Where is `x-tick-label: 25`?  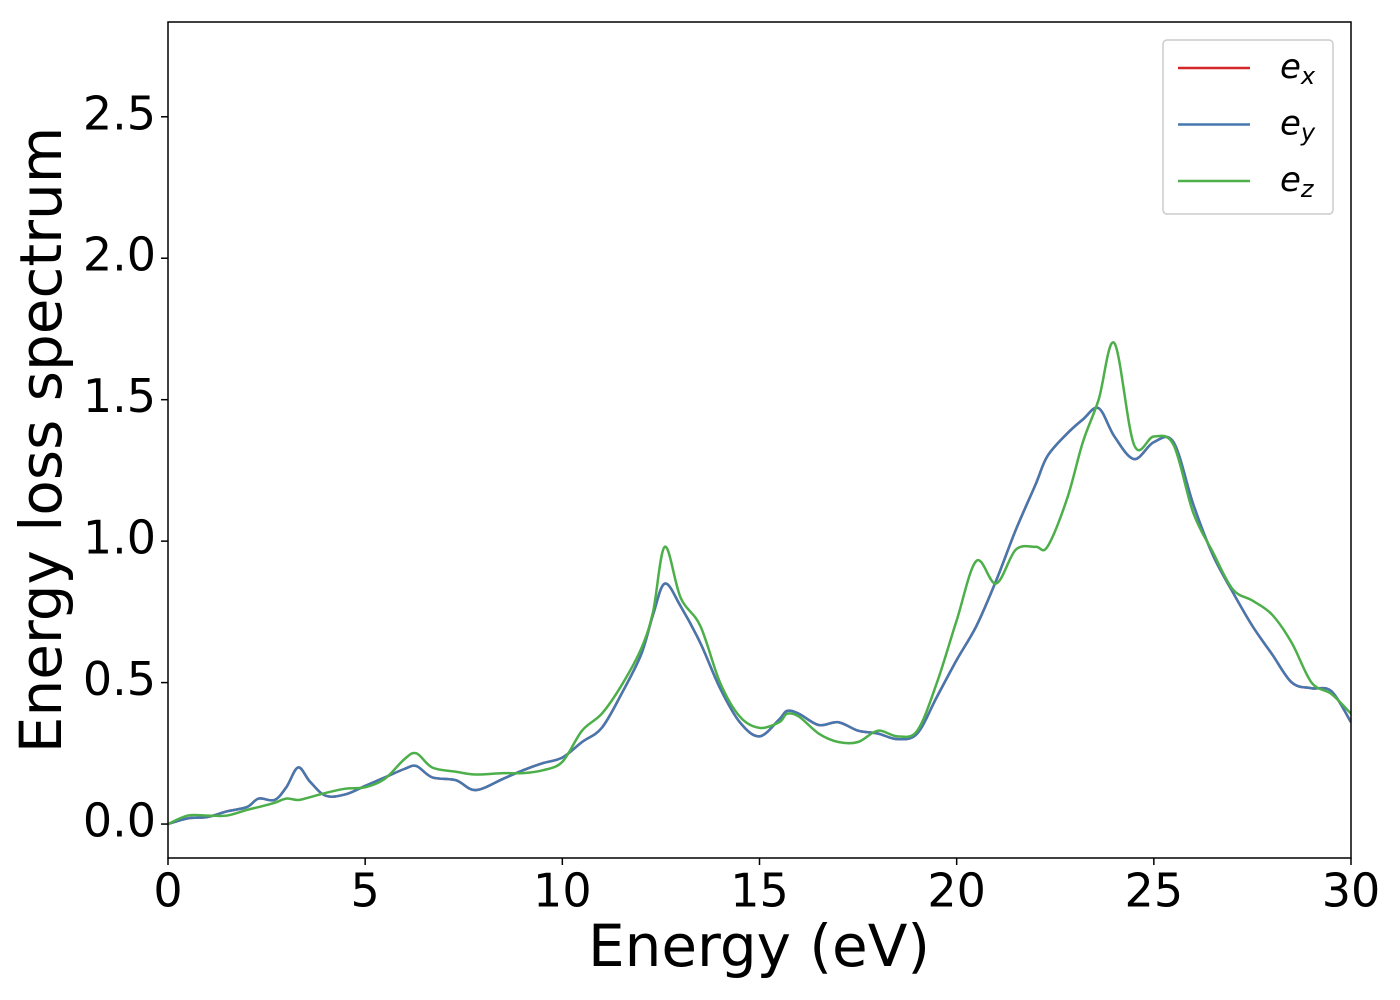 x-tick-label: 25 is located at coordinates (1154, 891).